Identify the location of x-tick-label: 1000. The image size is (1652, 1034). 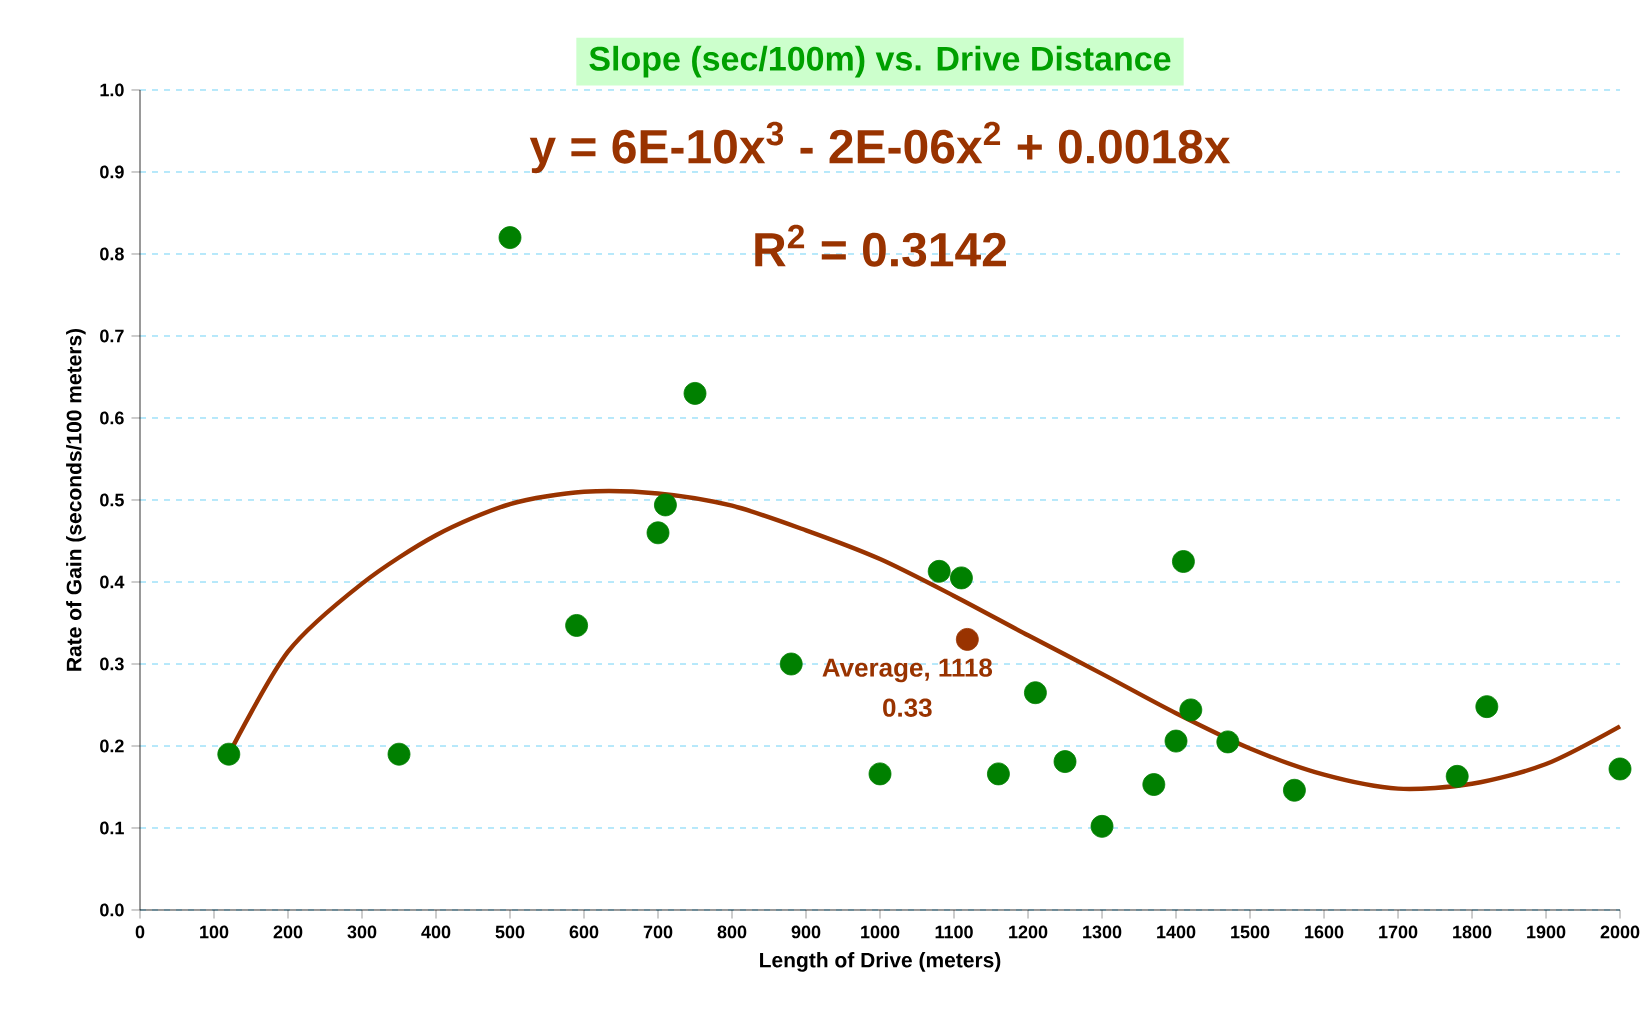
(880, 932).